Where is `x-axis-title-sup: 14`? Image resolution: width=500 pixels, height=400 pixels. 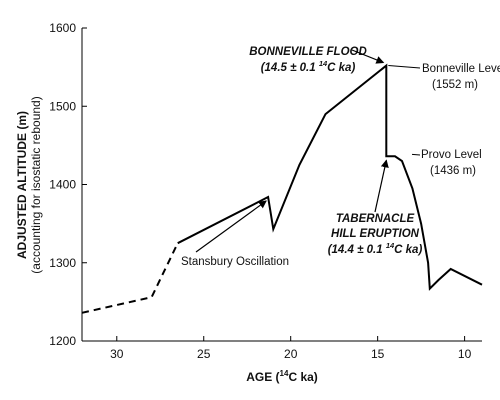
x-axis-title-sup: 14 is located at coordinates (284, 373).